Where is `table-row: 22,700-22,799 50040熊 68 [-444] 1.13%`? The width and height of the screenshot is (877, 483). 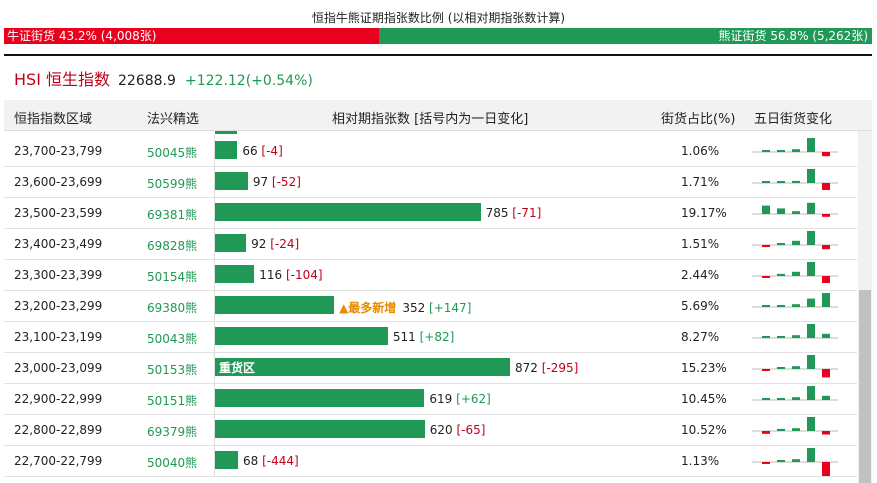
table-row: 22,700-22,799 50040熊 68 [-444] 1.13% is located at coordinates (430, 461).